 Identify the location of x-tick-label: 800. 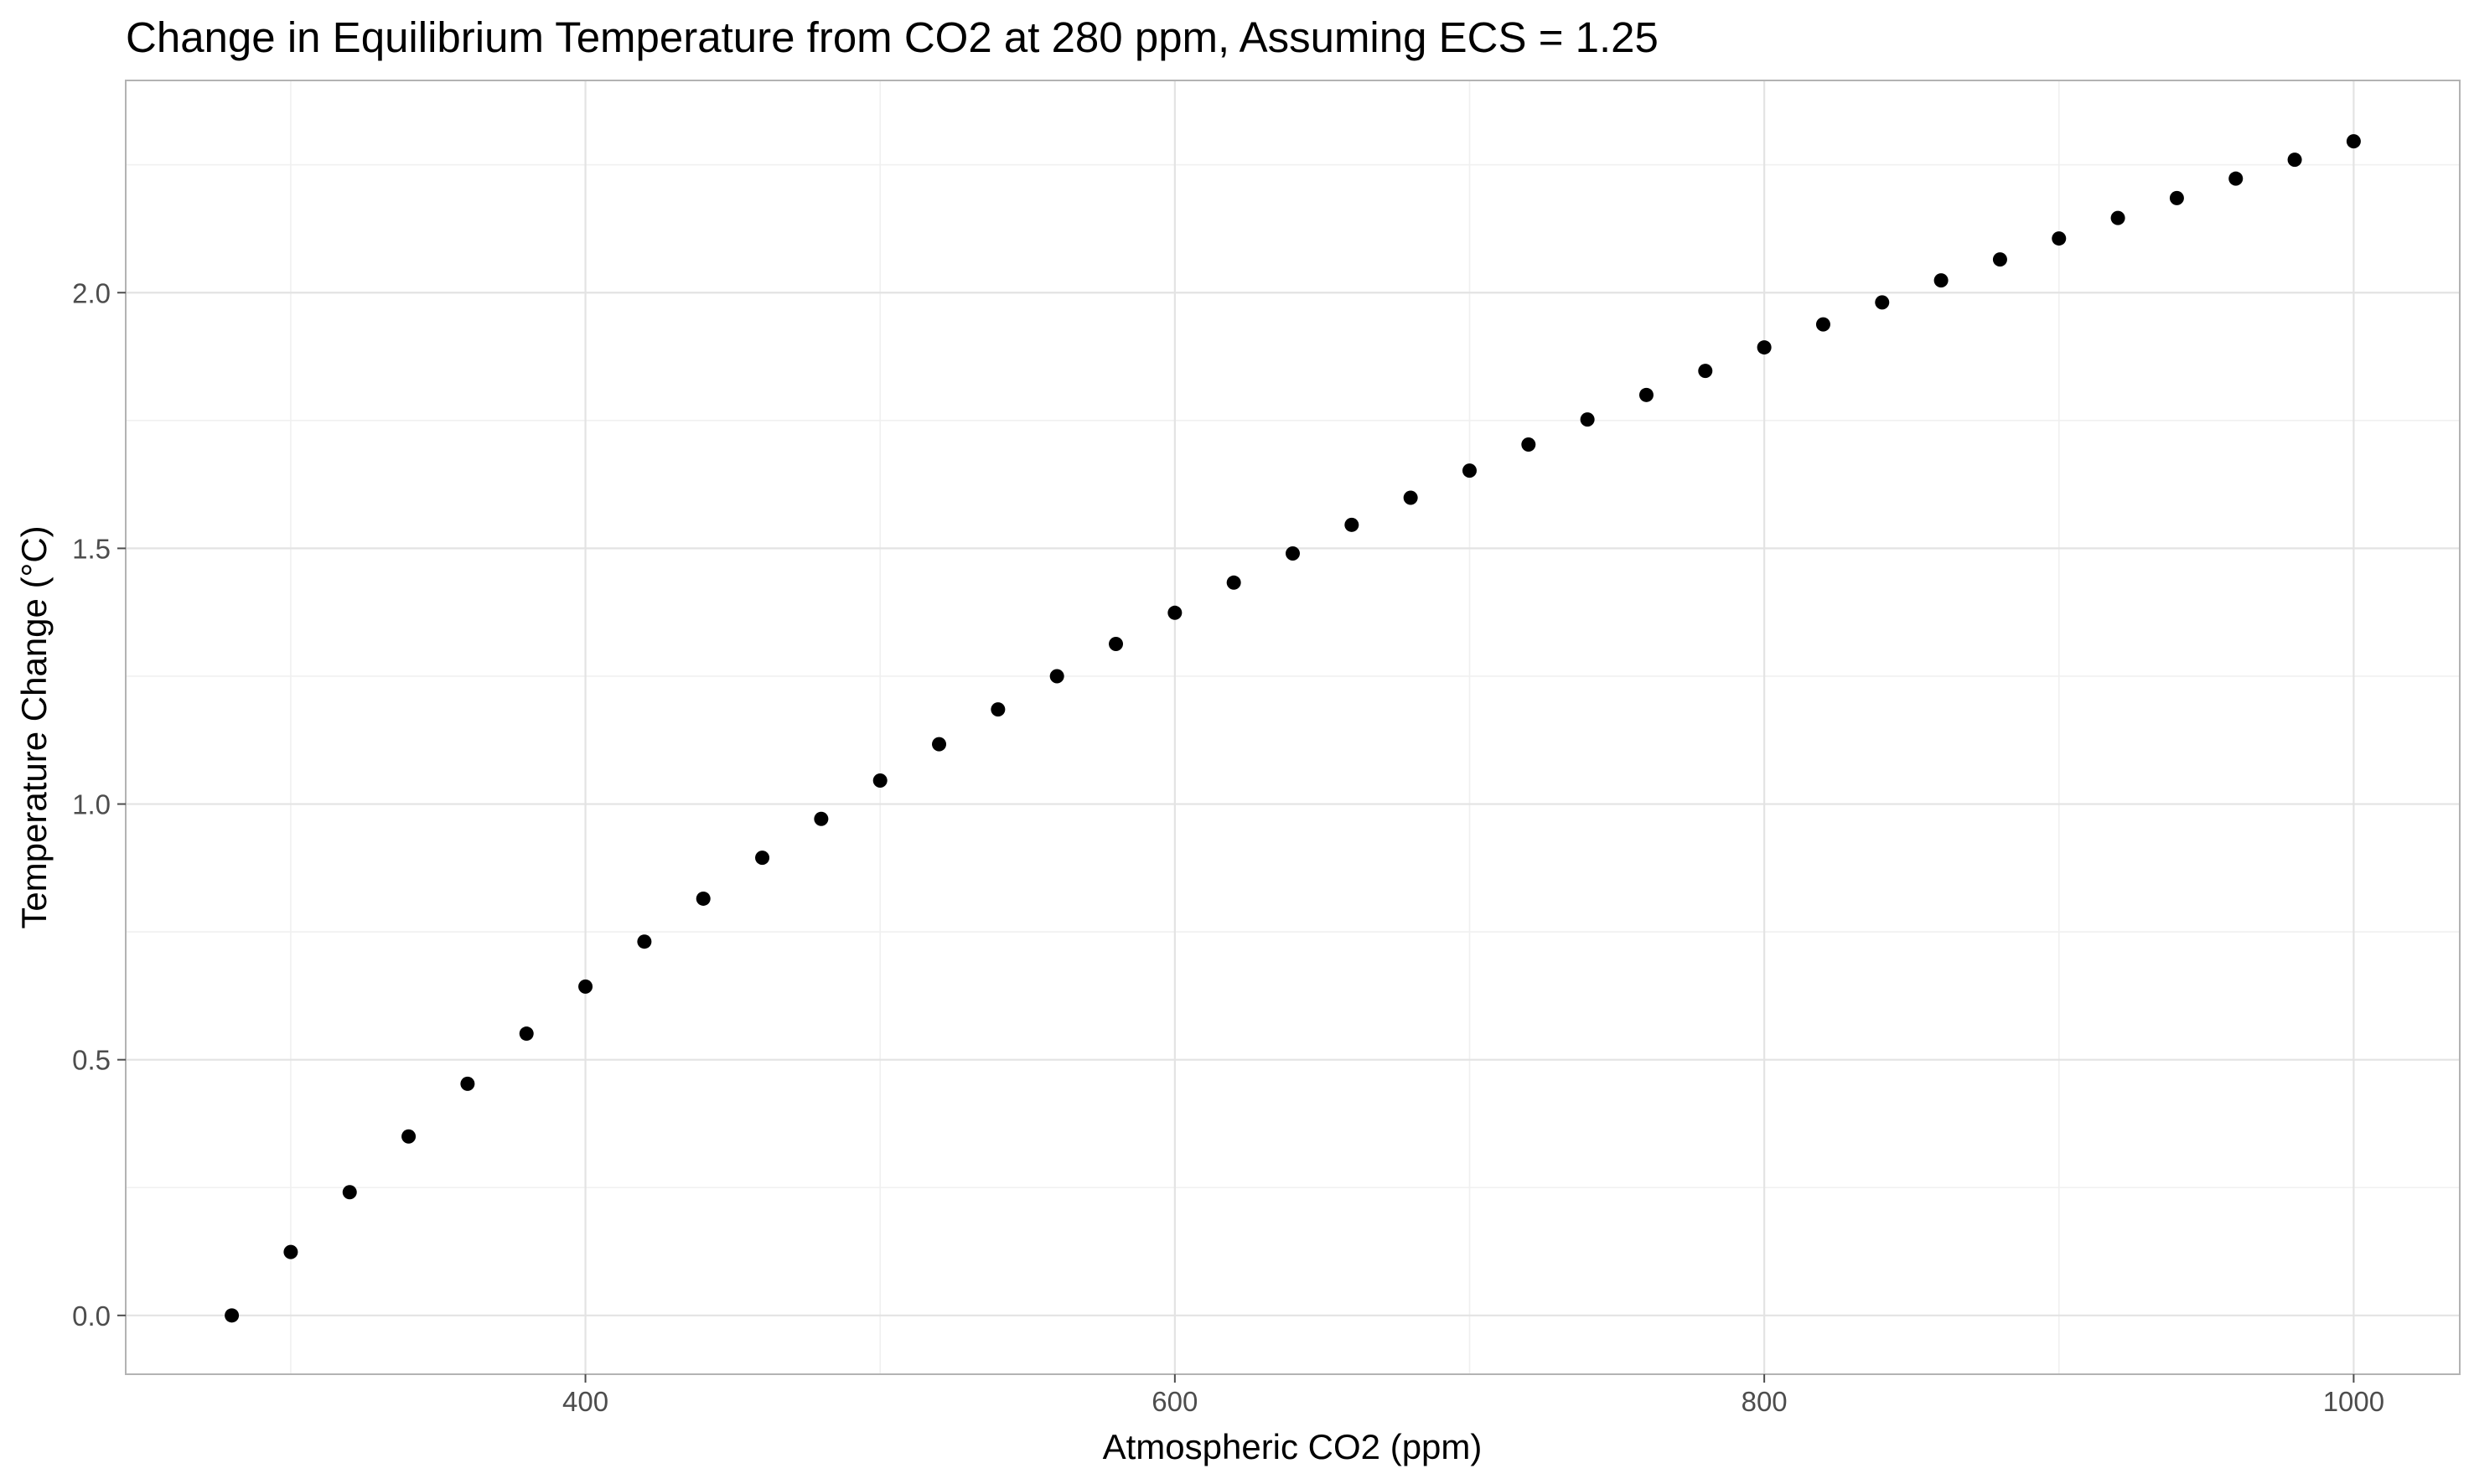
(1765, 1401).